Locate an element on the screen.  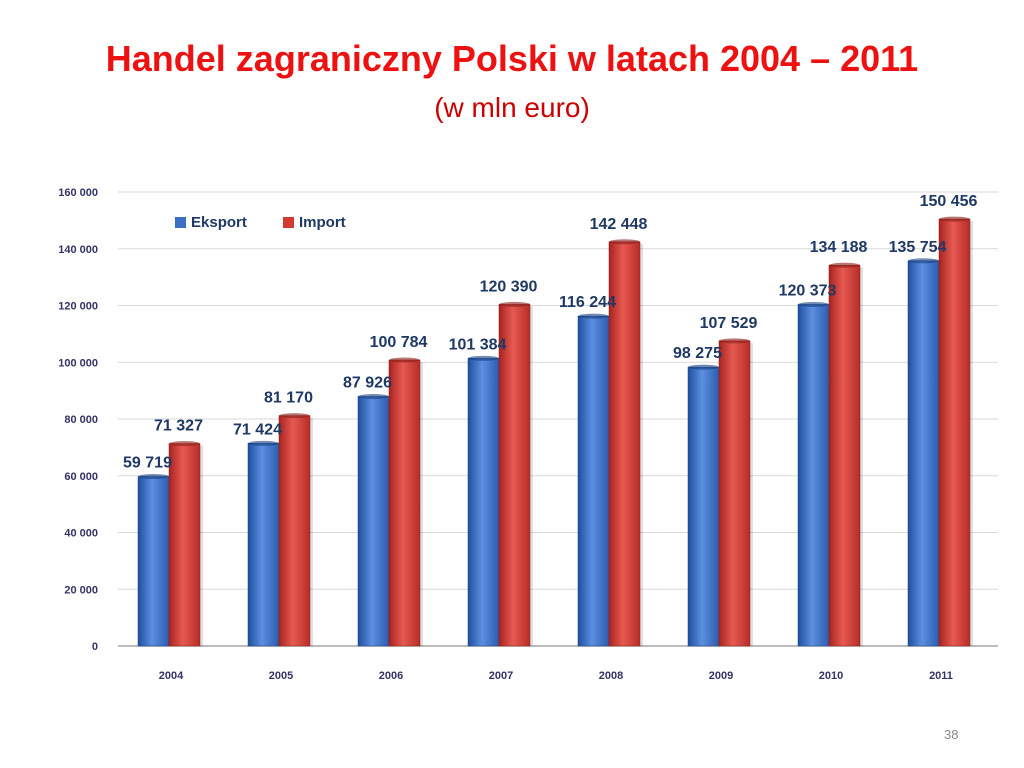
bar-import-2006 is located at coordinates (404, 503).